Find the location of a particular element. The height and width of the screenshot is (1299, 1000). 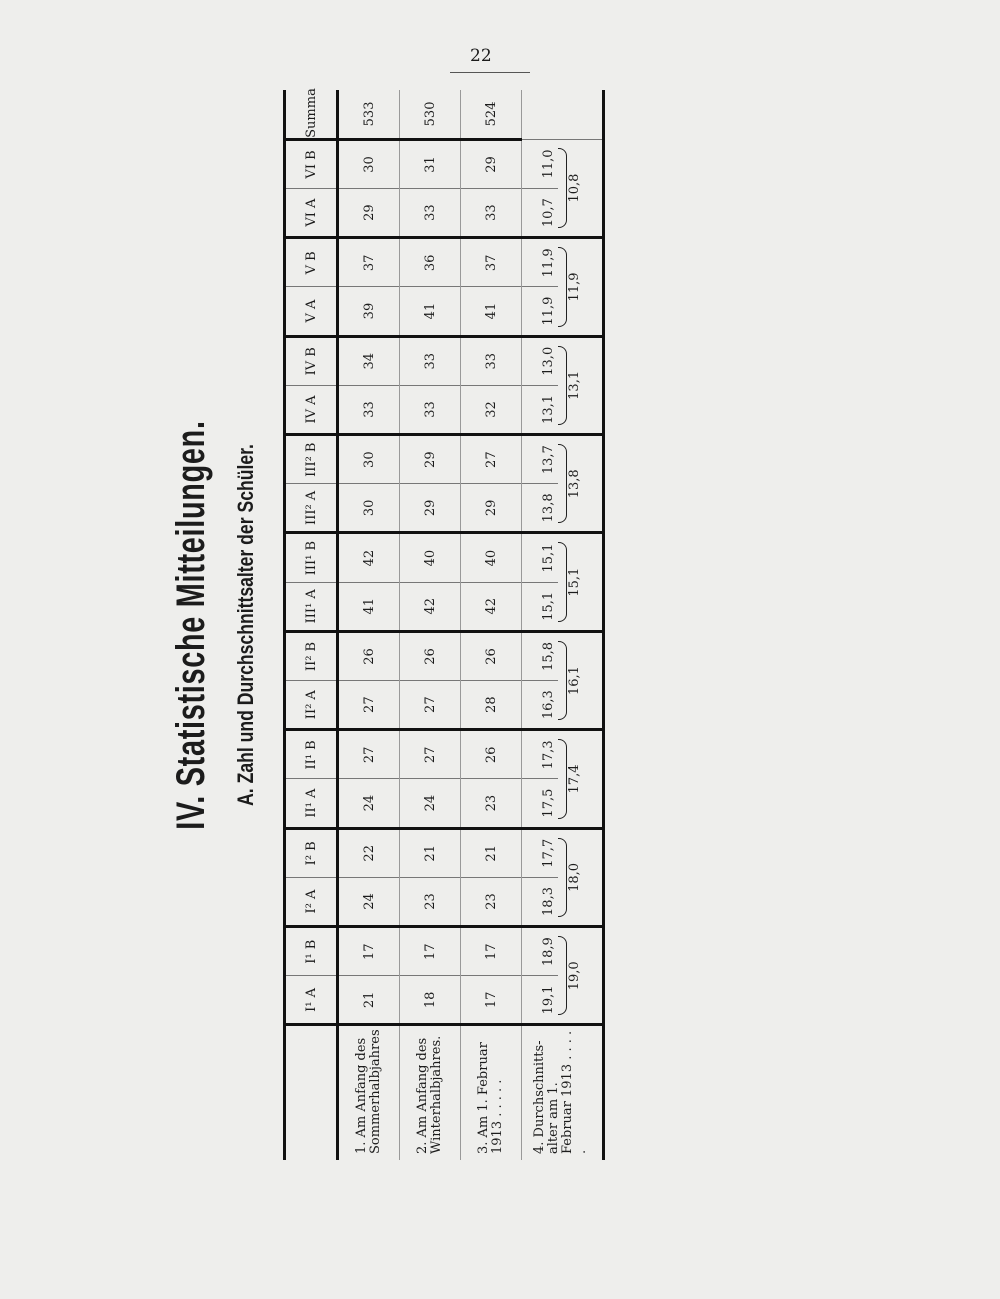

column-header: IV A is located at coordinates (311, 410).